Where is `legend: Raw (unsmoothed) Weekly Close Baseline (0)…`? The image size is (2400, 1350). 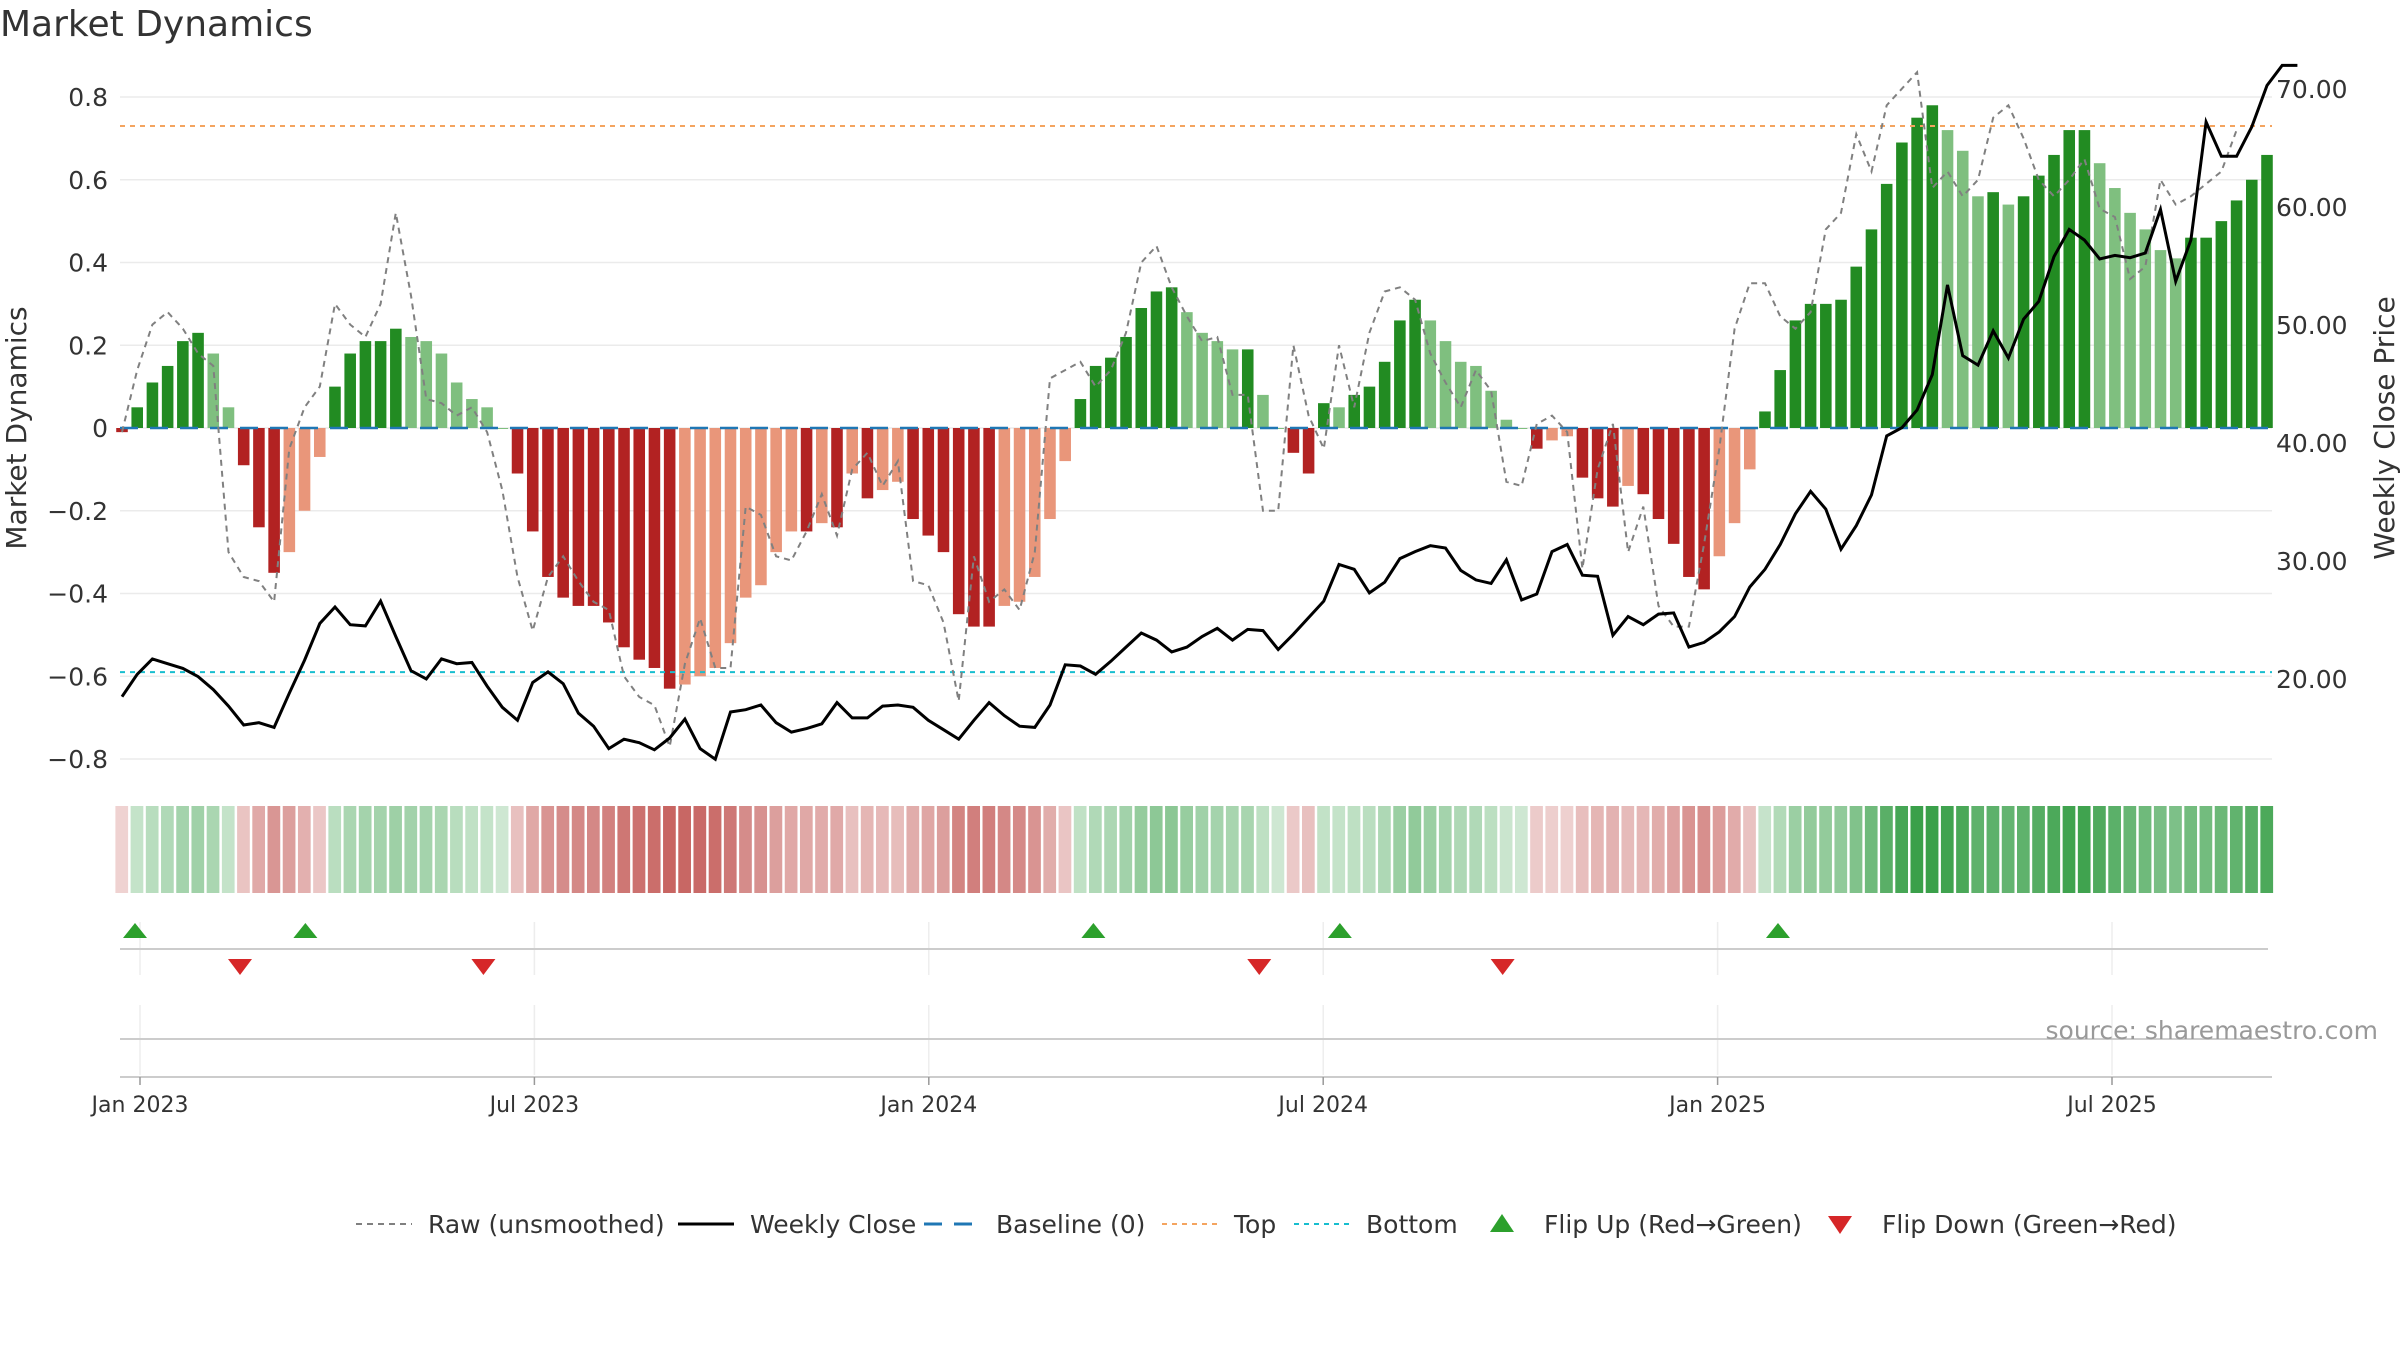 legend: Raw (unsmoothed) Weekly Close Baseline (0)… is located at coordinates (1266, 1224).